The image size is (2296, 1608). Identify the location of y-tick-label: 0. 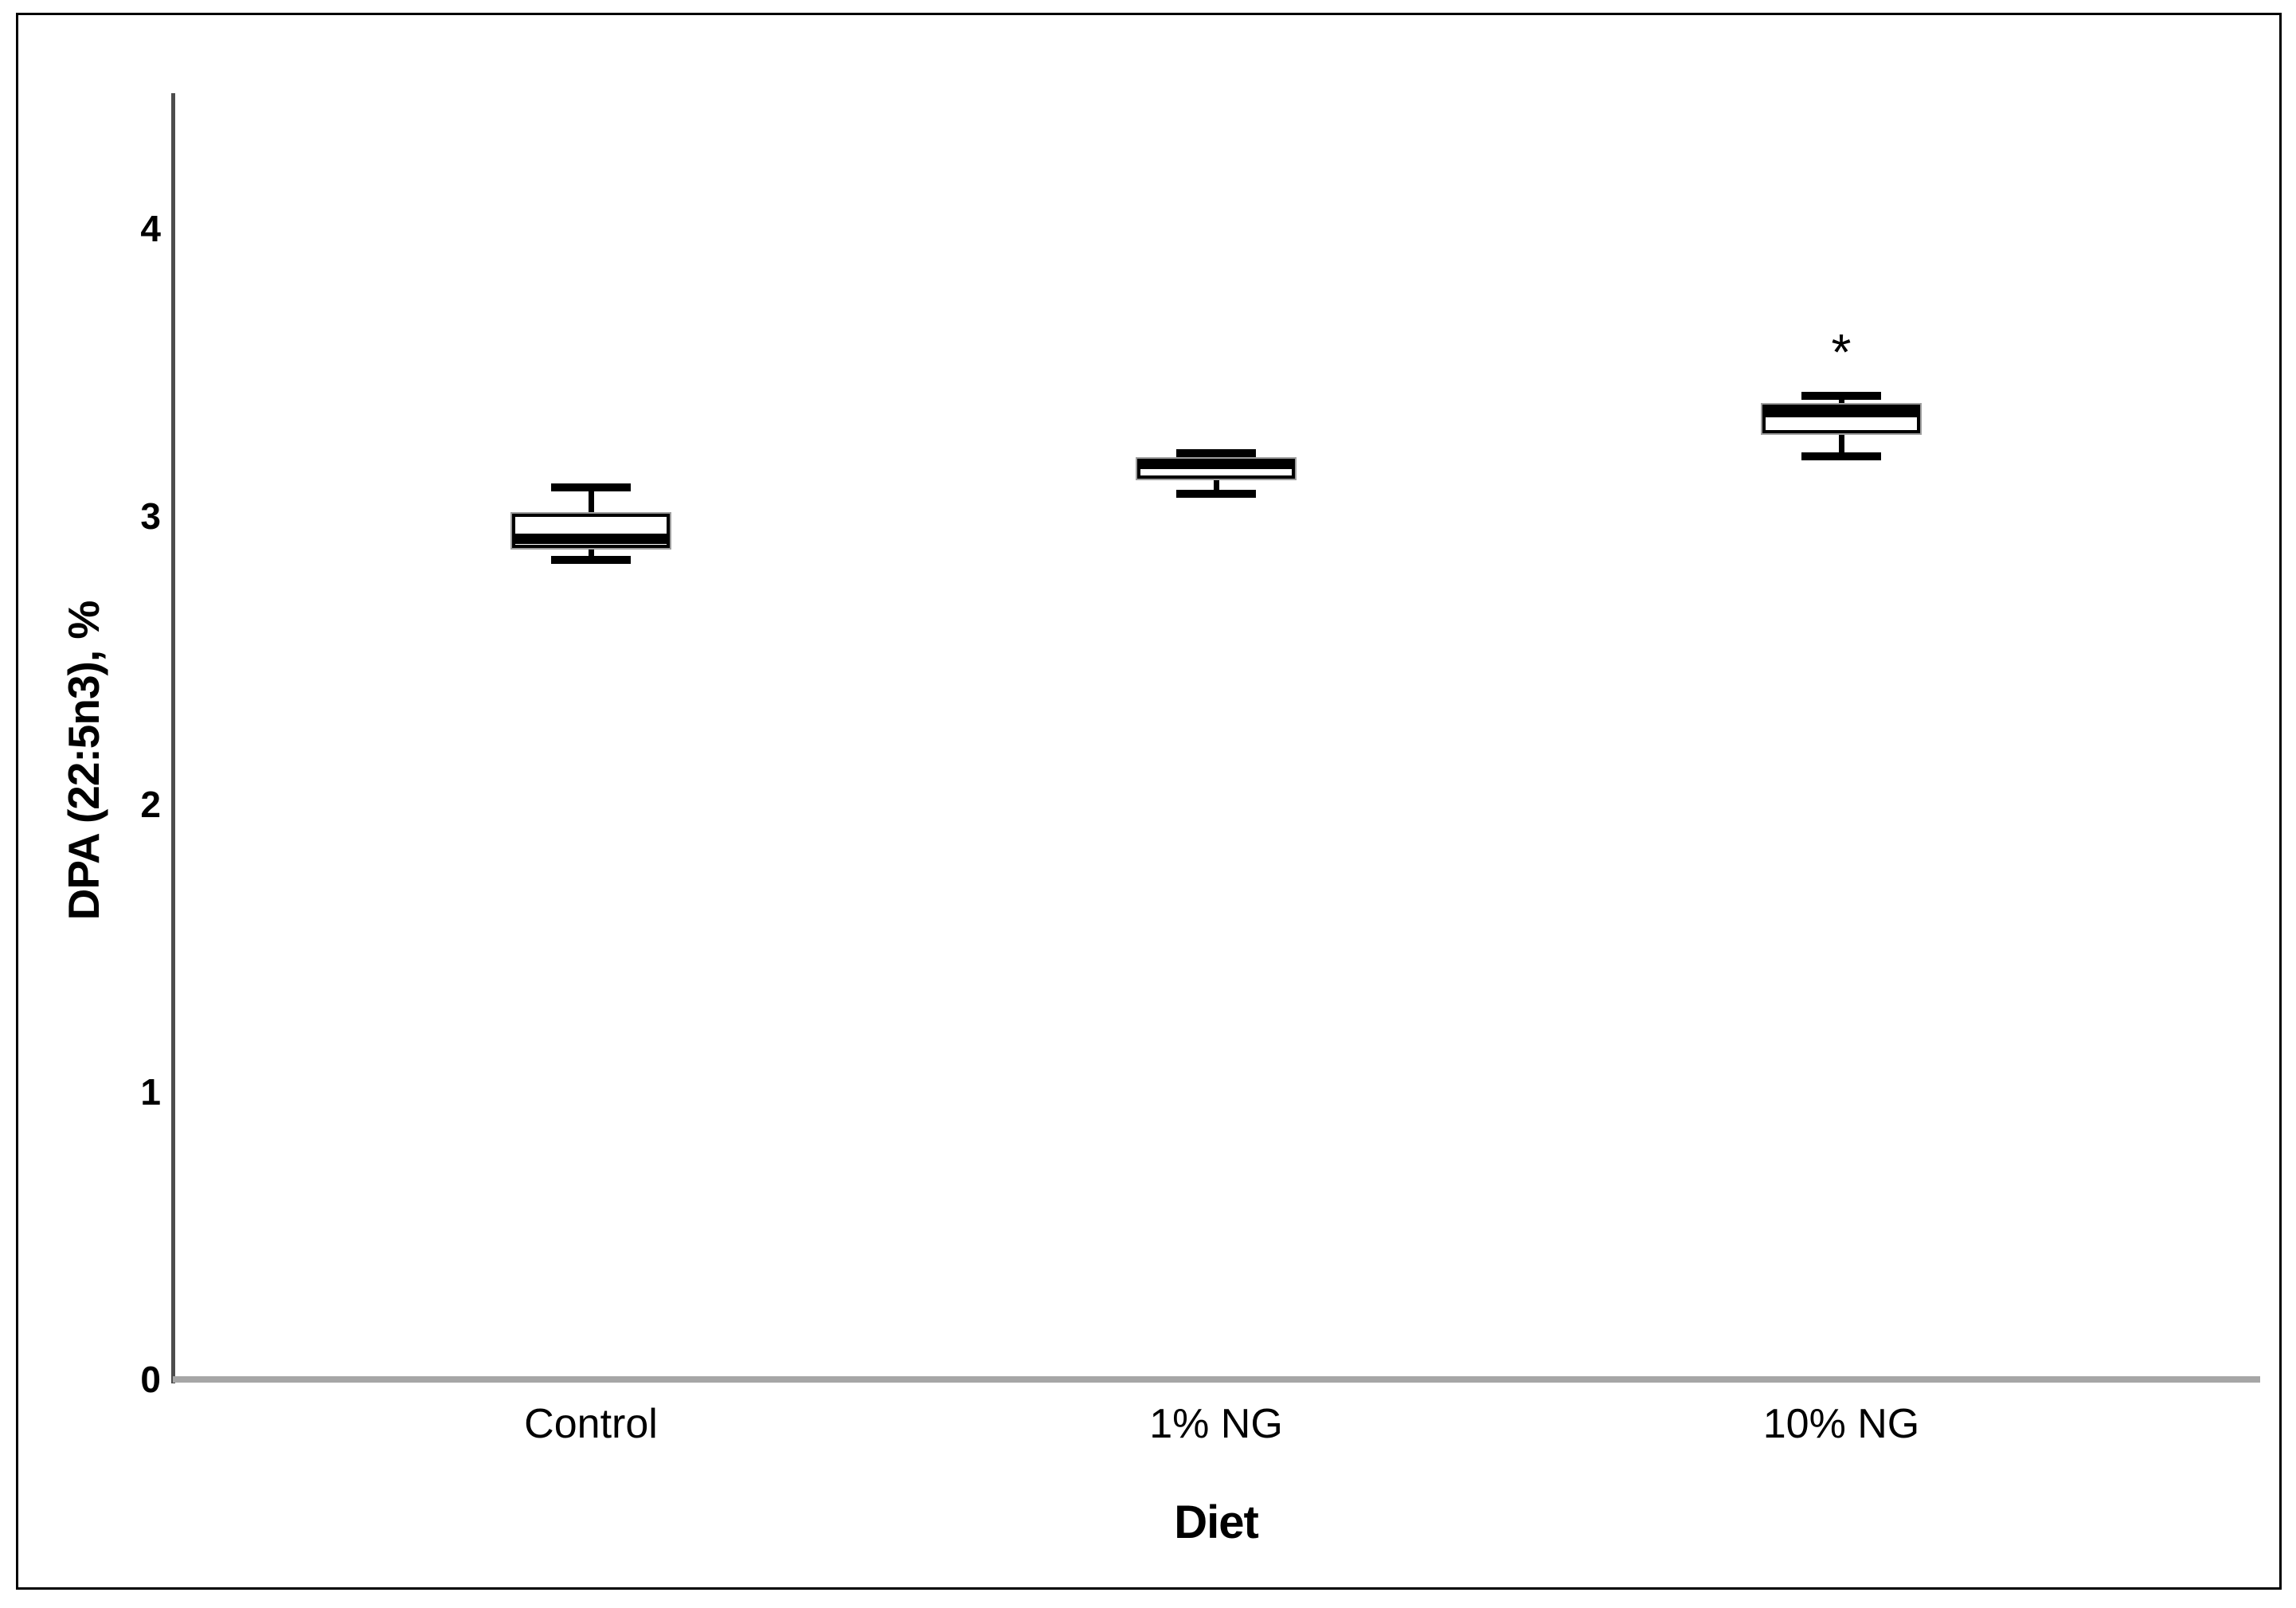
(150, 1379).